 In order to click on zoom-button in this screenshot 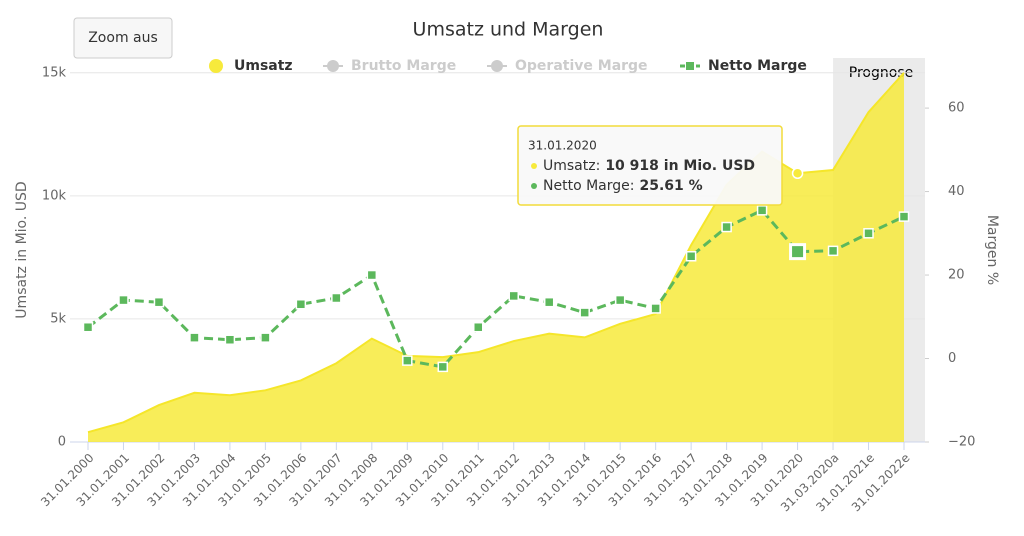, I will do `click(123, 38)`.